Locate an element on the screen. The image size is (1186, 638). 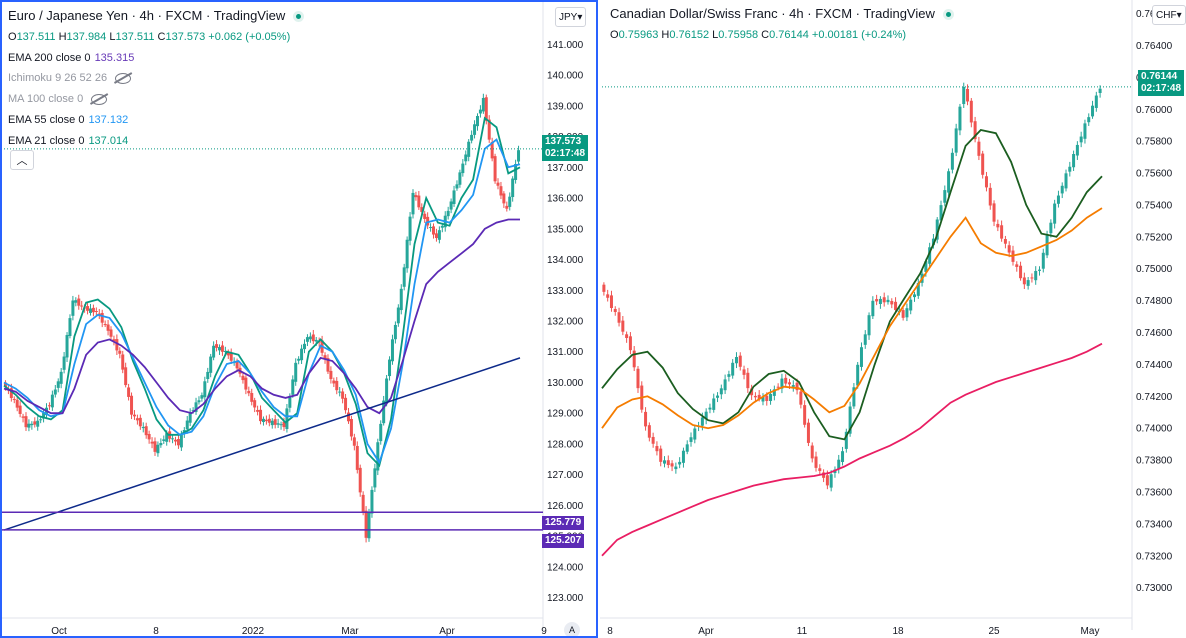
x-tick-label: 25 is located at coordinates (994, 631).